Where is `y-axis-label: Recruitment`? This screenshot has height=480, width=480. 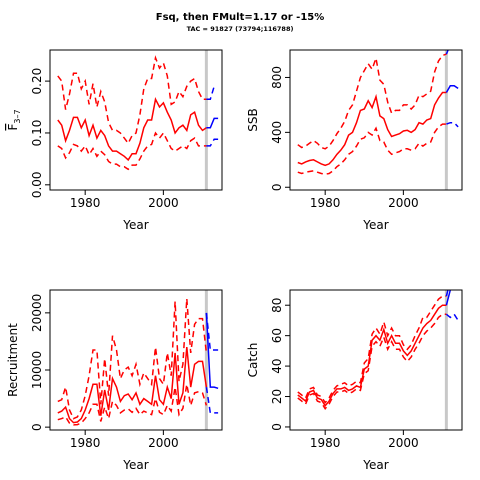
y-axis-label: Recruitment is located at coordinates (13, 360).